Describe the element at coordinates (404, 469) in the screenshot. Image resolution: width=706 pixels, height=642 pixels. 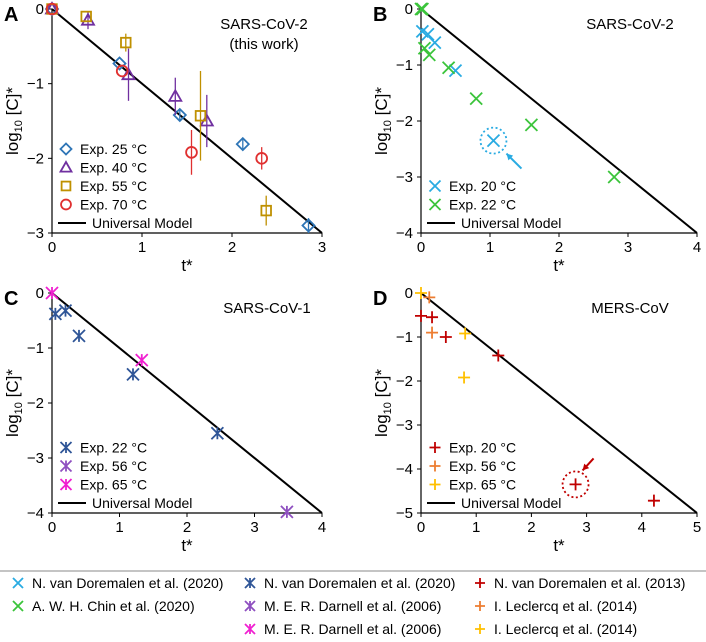
I see `y-tick-label: −4` at that location.